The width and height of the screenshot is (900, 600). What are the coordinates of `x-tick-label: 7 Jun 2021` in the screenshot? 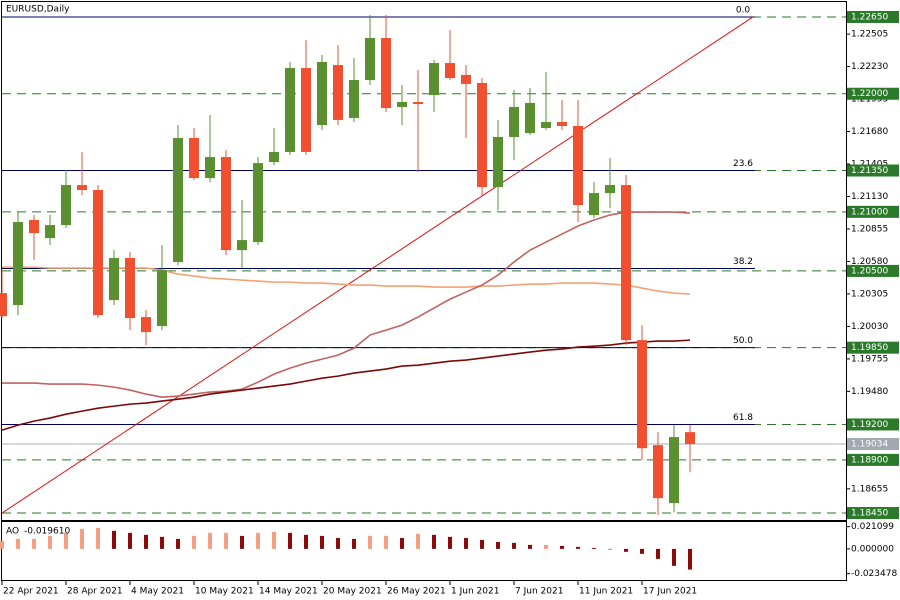 It's located at (539, 592).